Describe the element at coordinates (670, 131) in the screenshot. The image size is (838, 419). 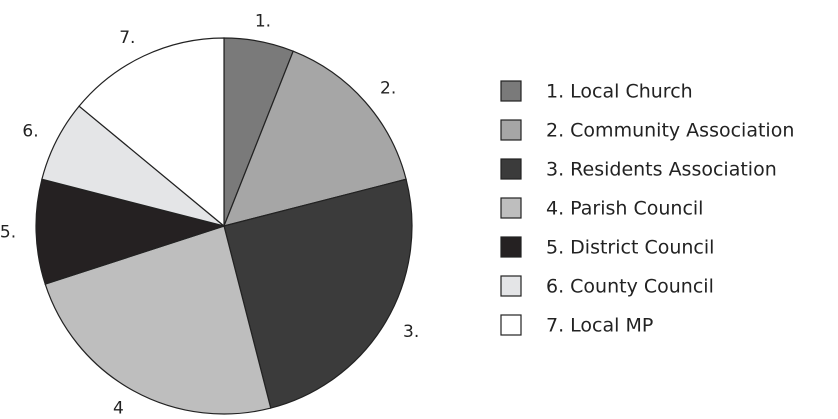
I see `legend-label: 2. Community Association` at that location.